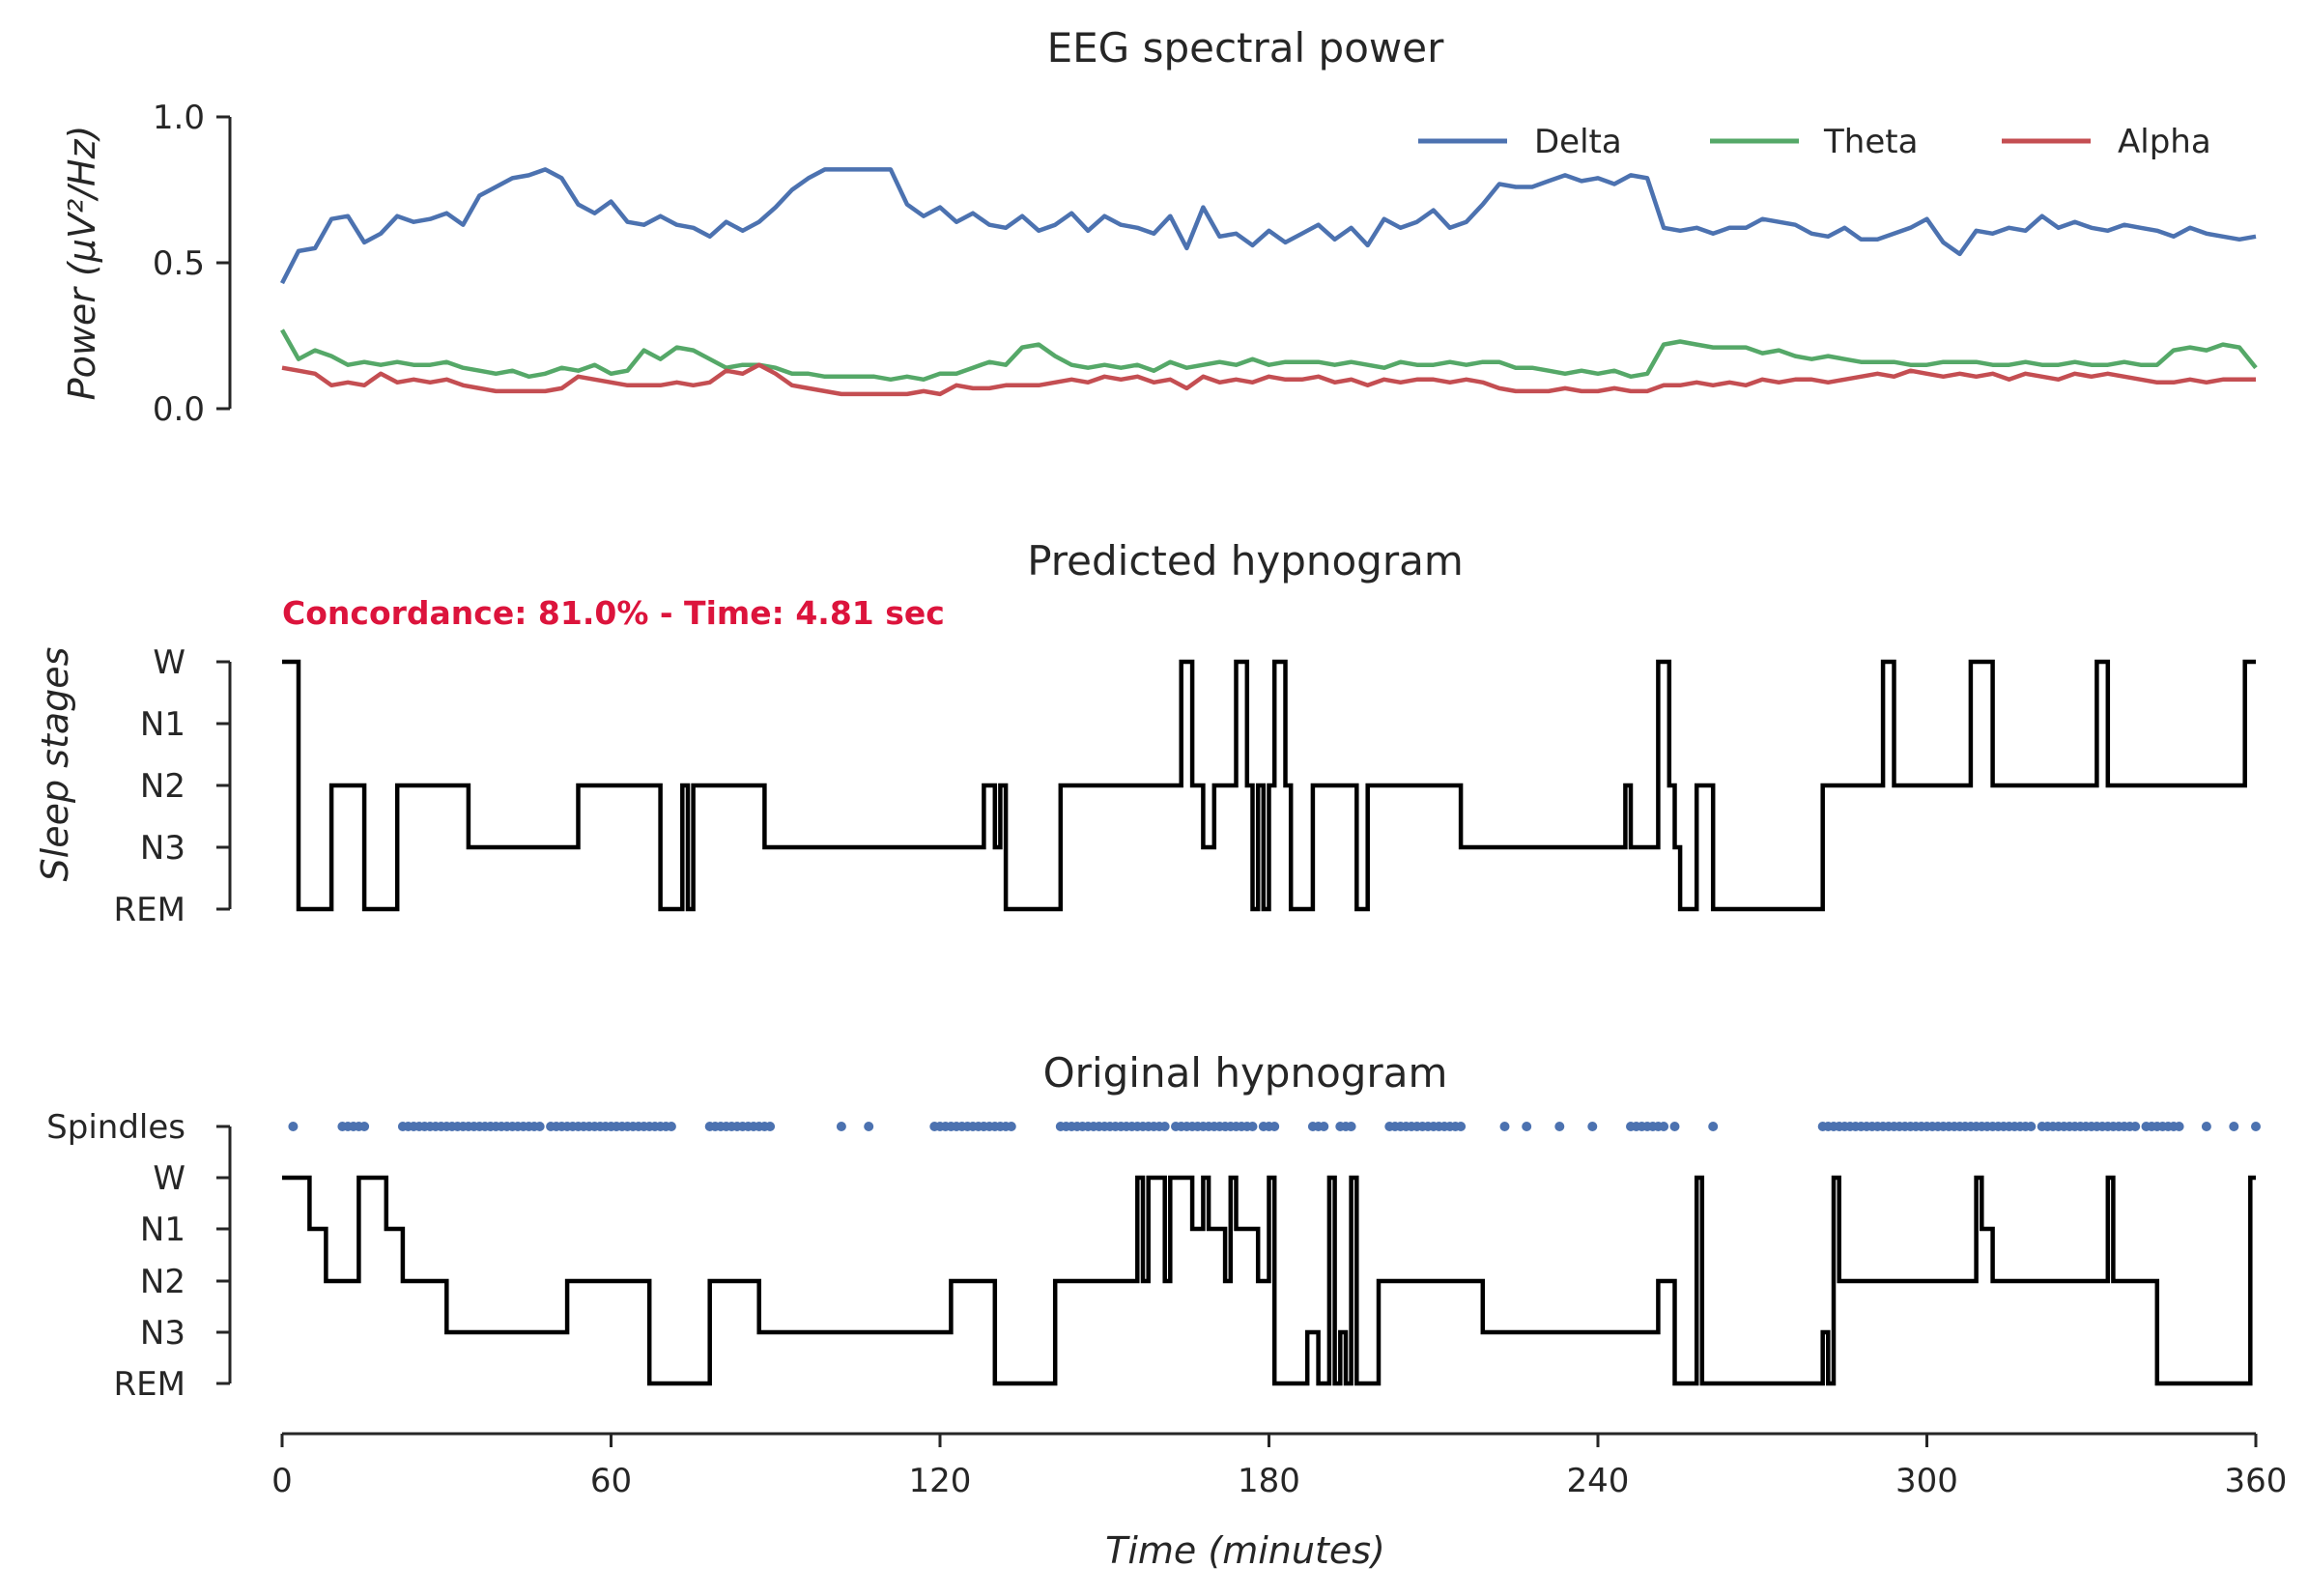 This screenshot has height=1596, width=2308. Describe the element at coordinates (82, 263) in the screenshot. I see `eeg-power-y-label: Power (µV²/Hz)` at that location.